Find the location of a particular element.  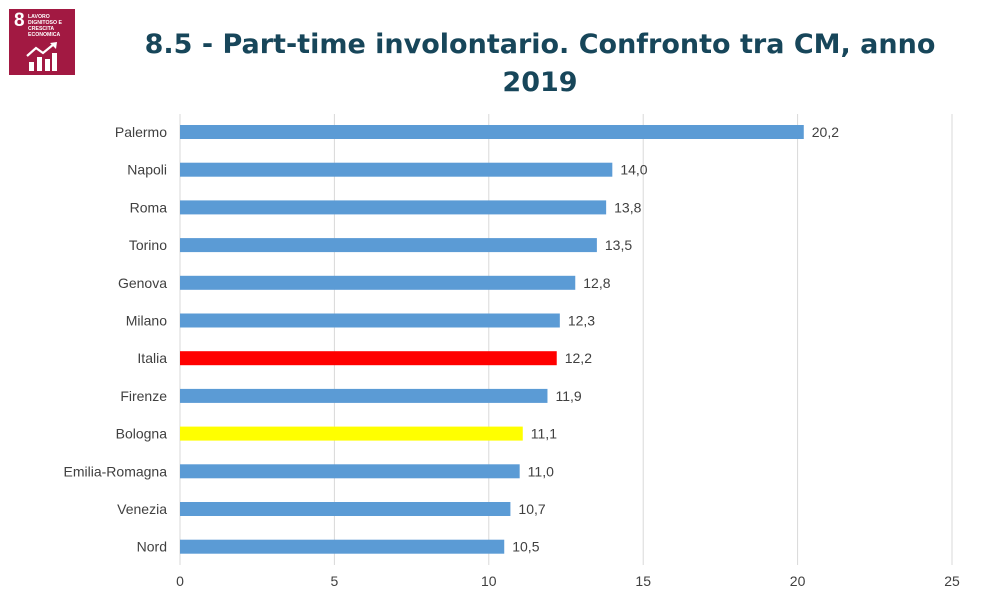

data-label: 13,8 is located at coordinates (627, 207).